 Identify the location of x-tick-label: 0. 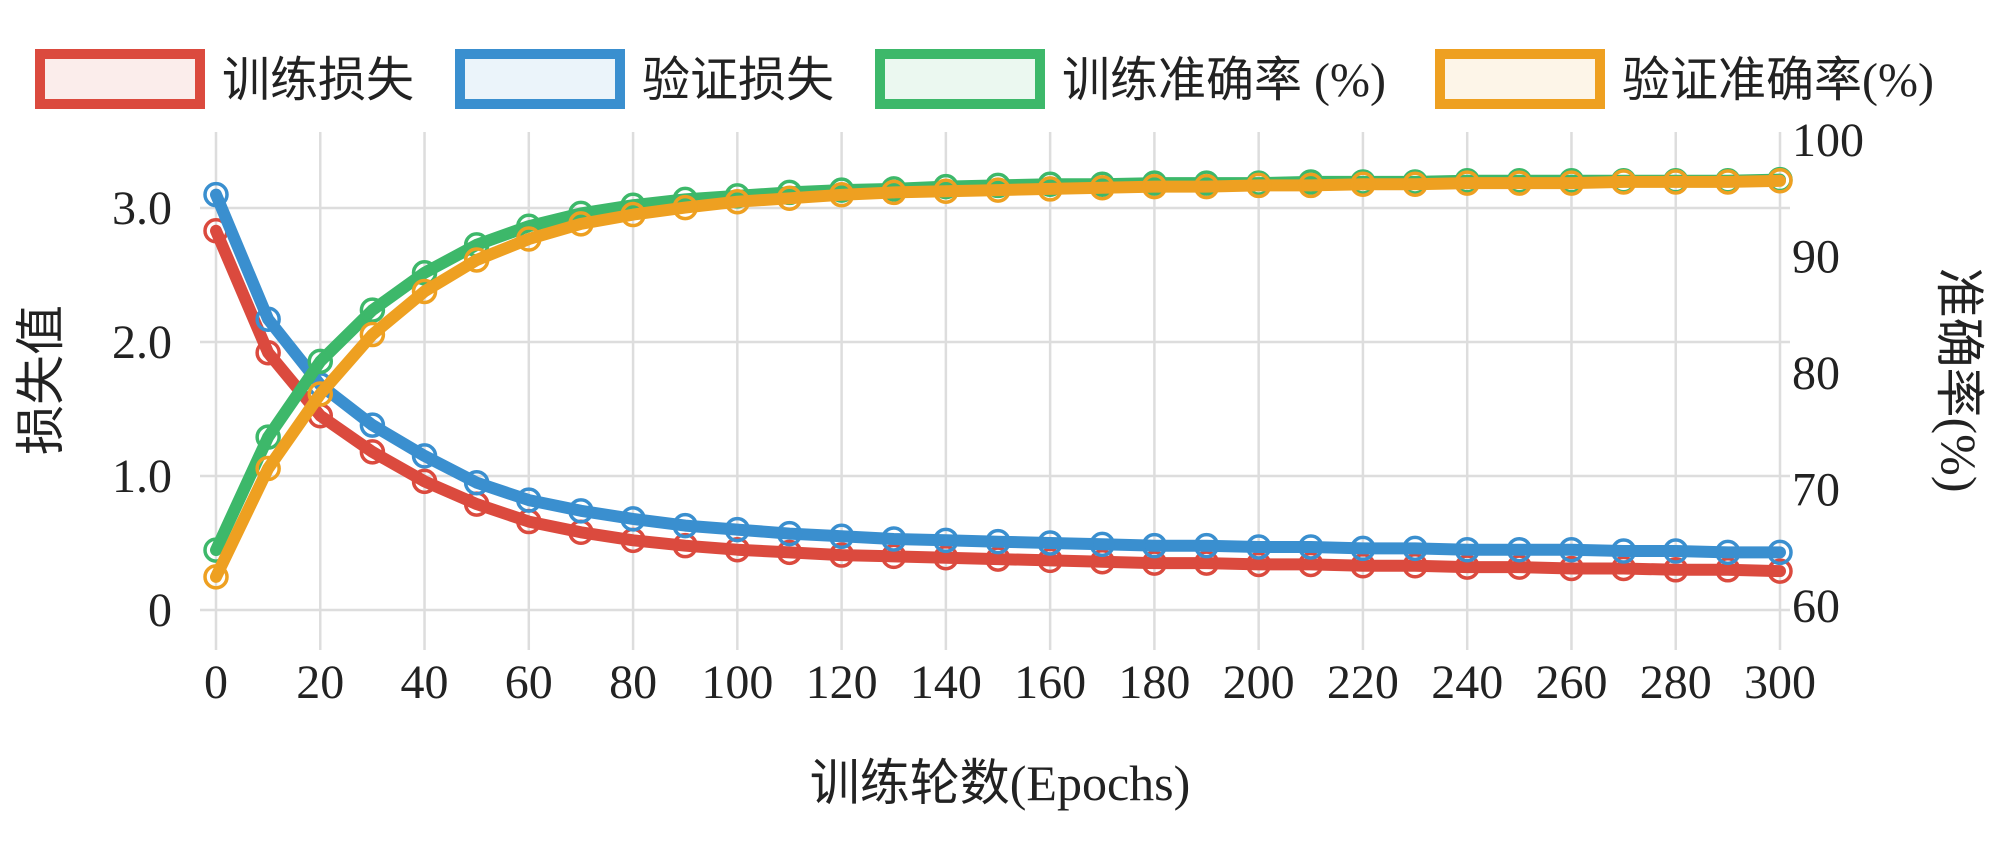
(216, 682).